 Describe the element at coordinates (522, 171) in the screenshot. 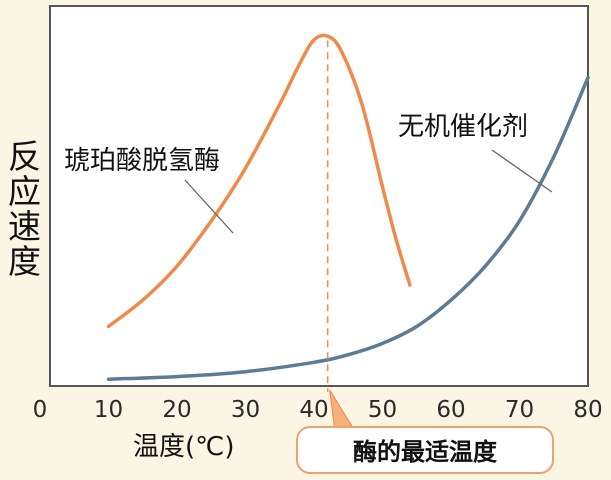

I see `leader-line-catalyst` at that location.